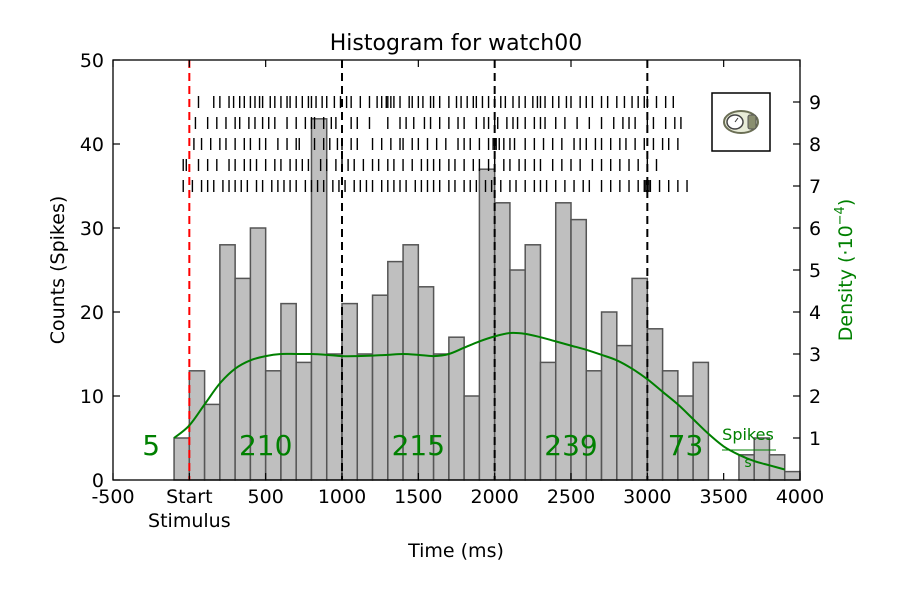 This screenshot has width=900, height=600. Describe the element at coordinates (92, 229) in the screenshot. I see `y-tick-label: 30` at that location.